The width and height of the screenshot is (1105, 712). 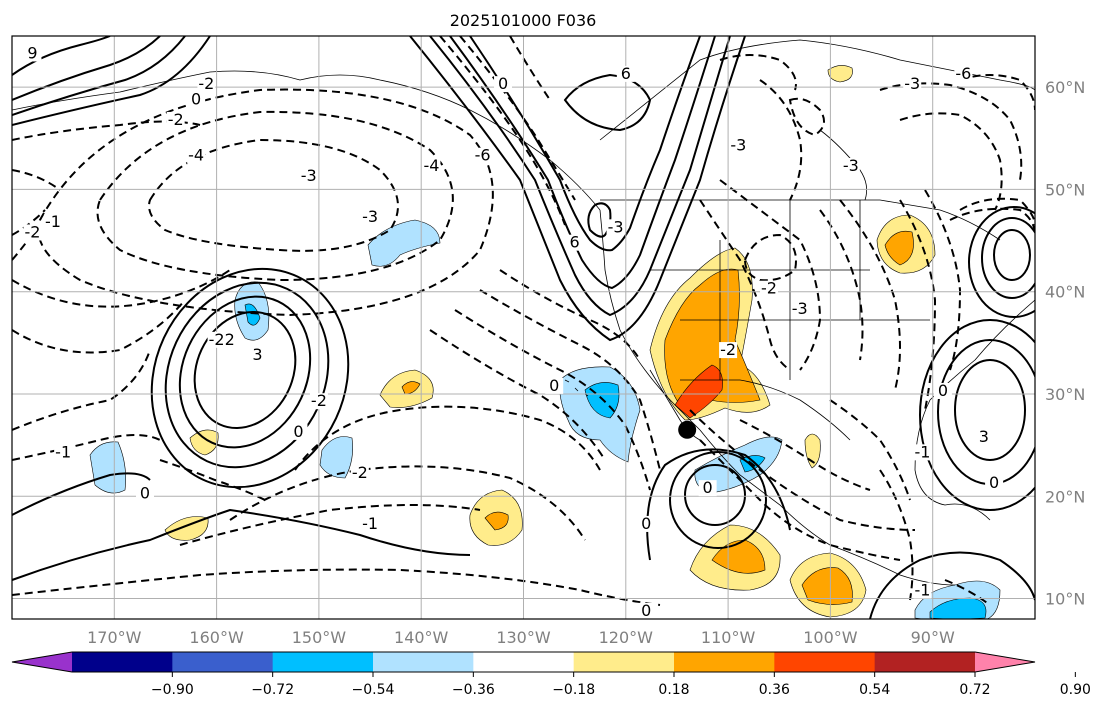 What do you see at coordinates (1065, 189) in the screenshot?
I see `lat-tick-label: 50°N` at bounding box center [1065, 189].